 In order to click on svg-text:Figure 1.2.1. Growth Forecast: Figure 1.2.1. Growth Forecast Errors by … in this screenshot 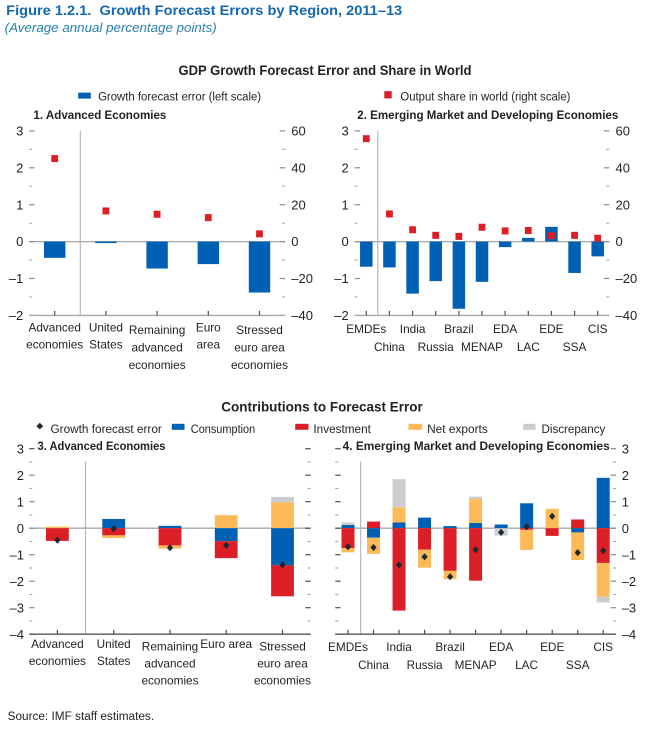, I will do `click(204, 10)`.